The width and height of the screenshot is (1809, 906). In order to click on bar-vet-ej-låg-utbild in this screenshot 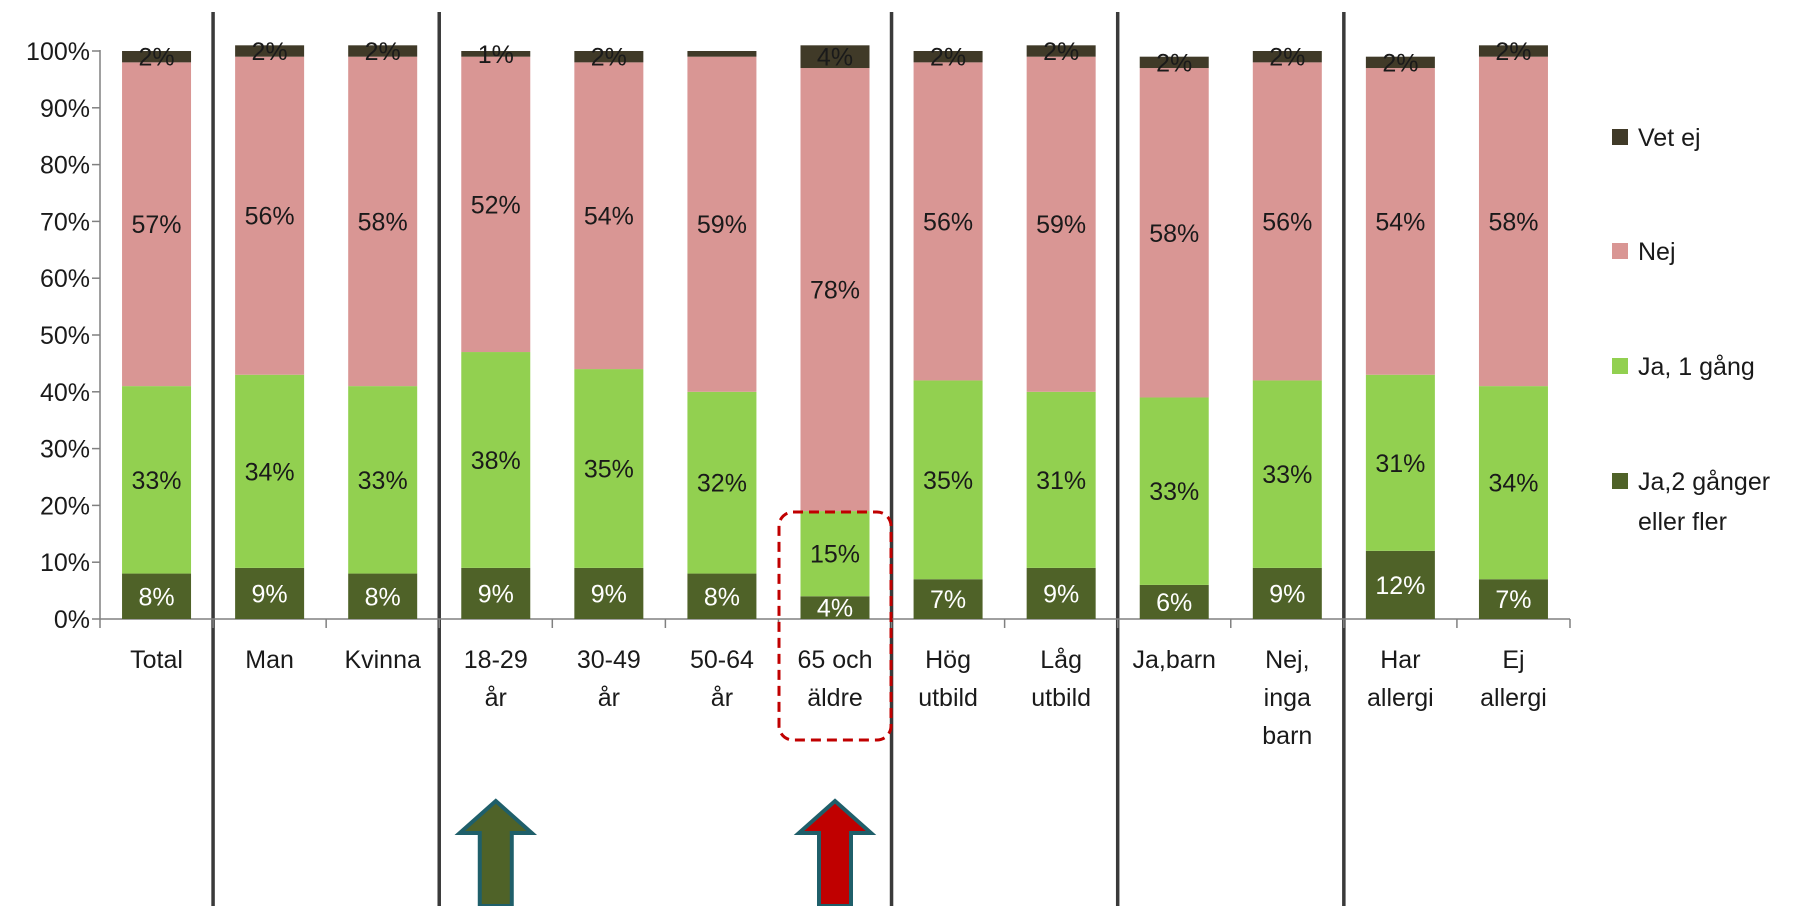, I will do `click(1061, 51)`.